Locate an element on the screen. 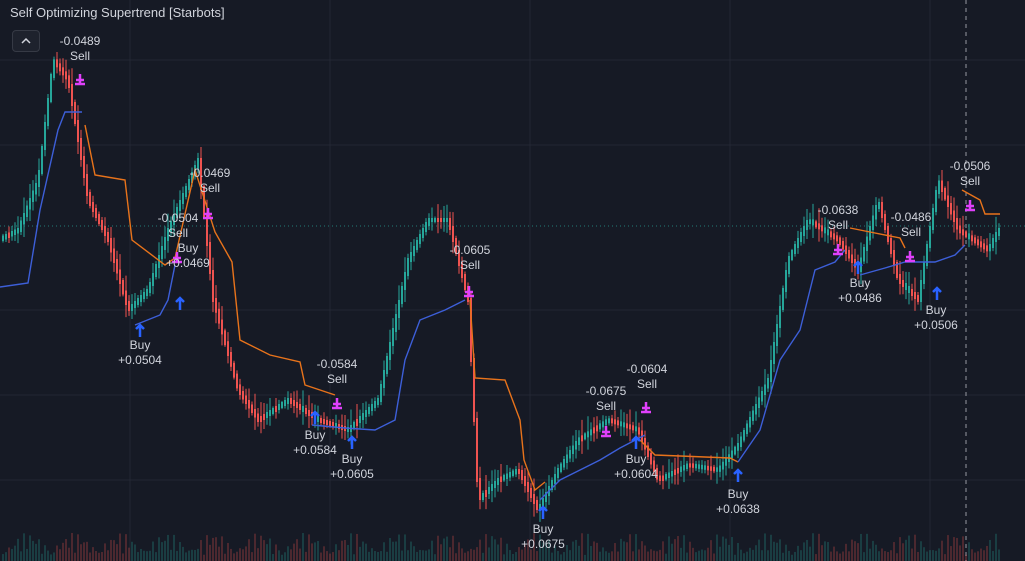  signal-label: -0.0469 is located at coordinates (210, 173).